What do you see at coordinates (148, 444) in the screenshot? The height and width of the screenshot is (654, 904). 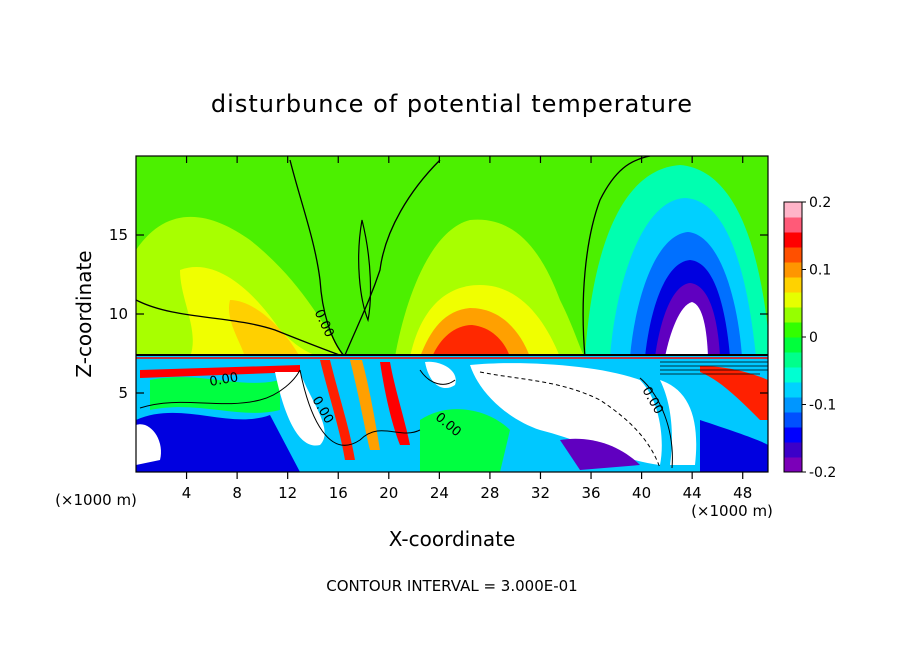 I see `white-pocket-bottom-left` at bounding box center [148, 444].